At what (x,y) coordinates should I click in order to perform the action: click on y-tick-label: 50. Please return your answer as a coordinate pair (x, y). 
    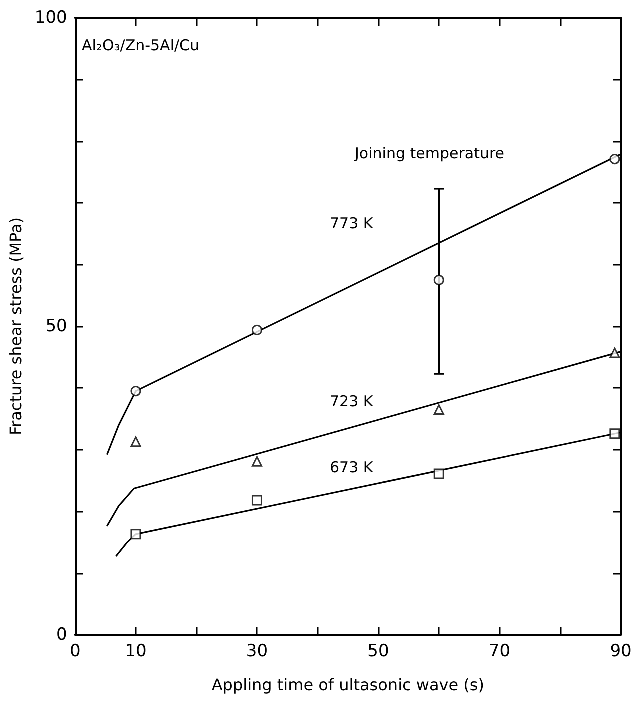
    Looking at the image, I should click on (57, 326).